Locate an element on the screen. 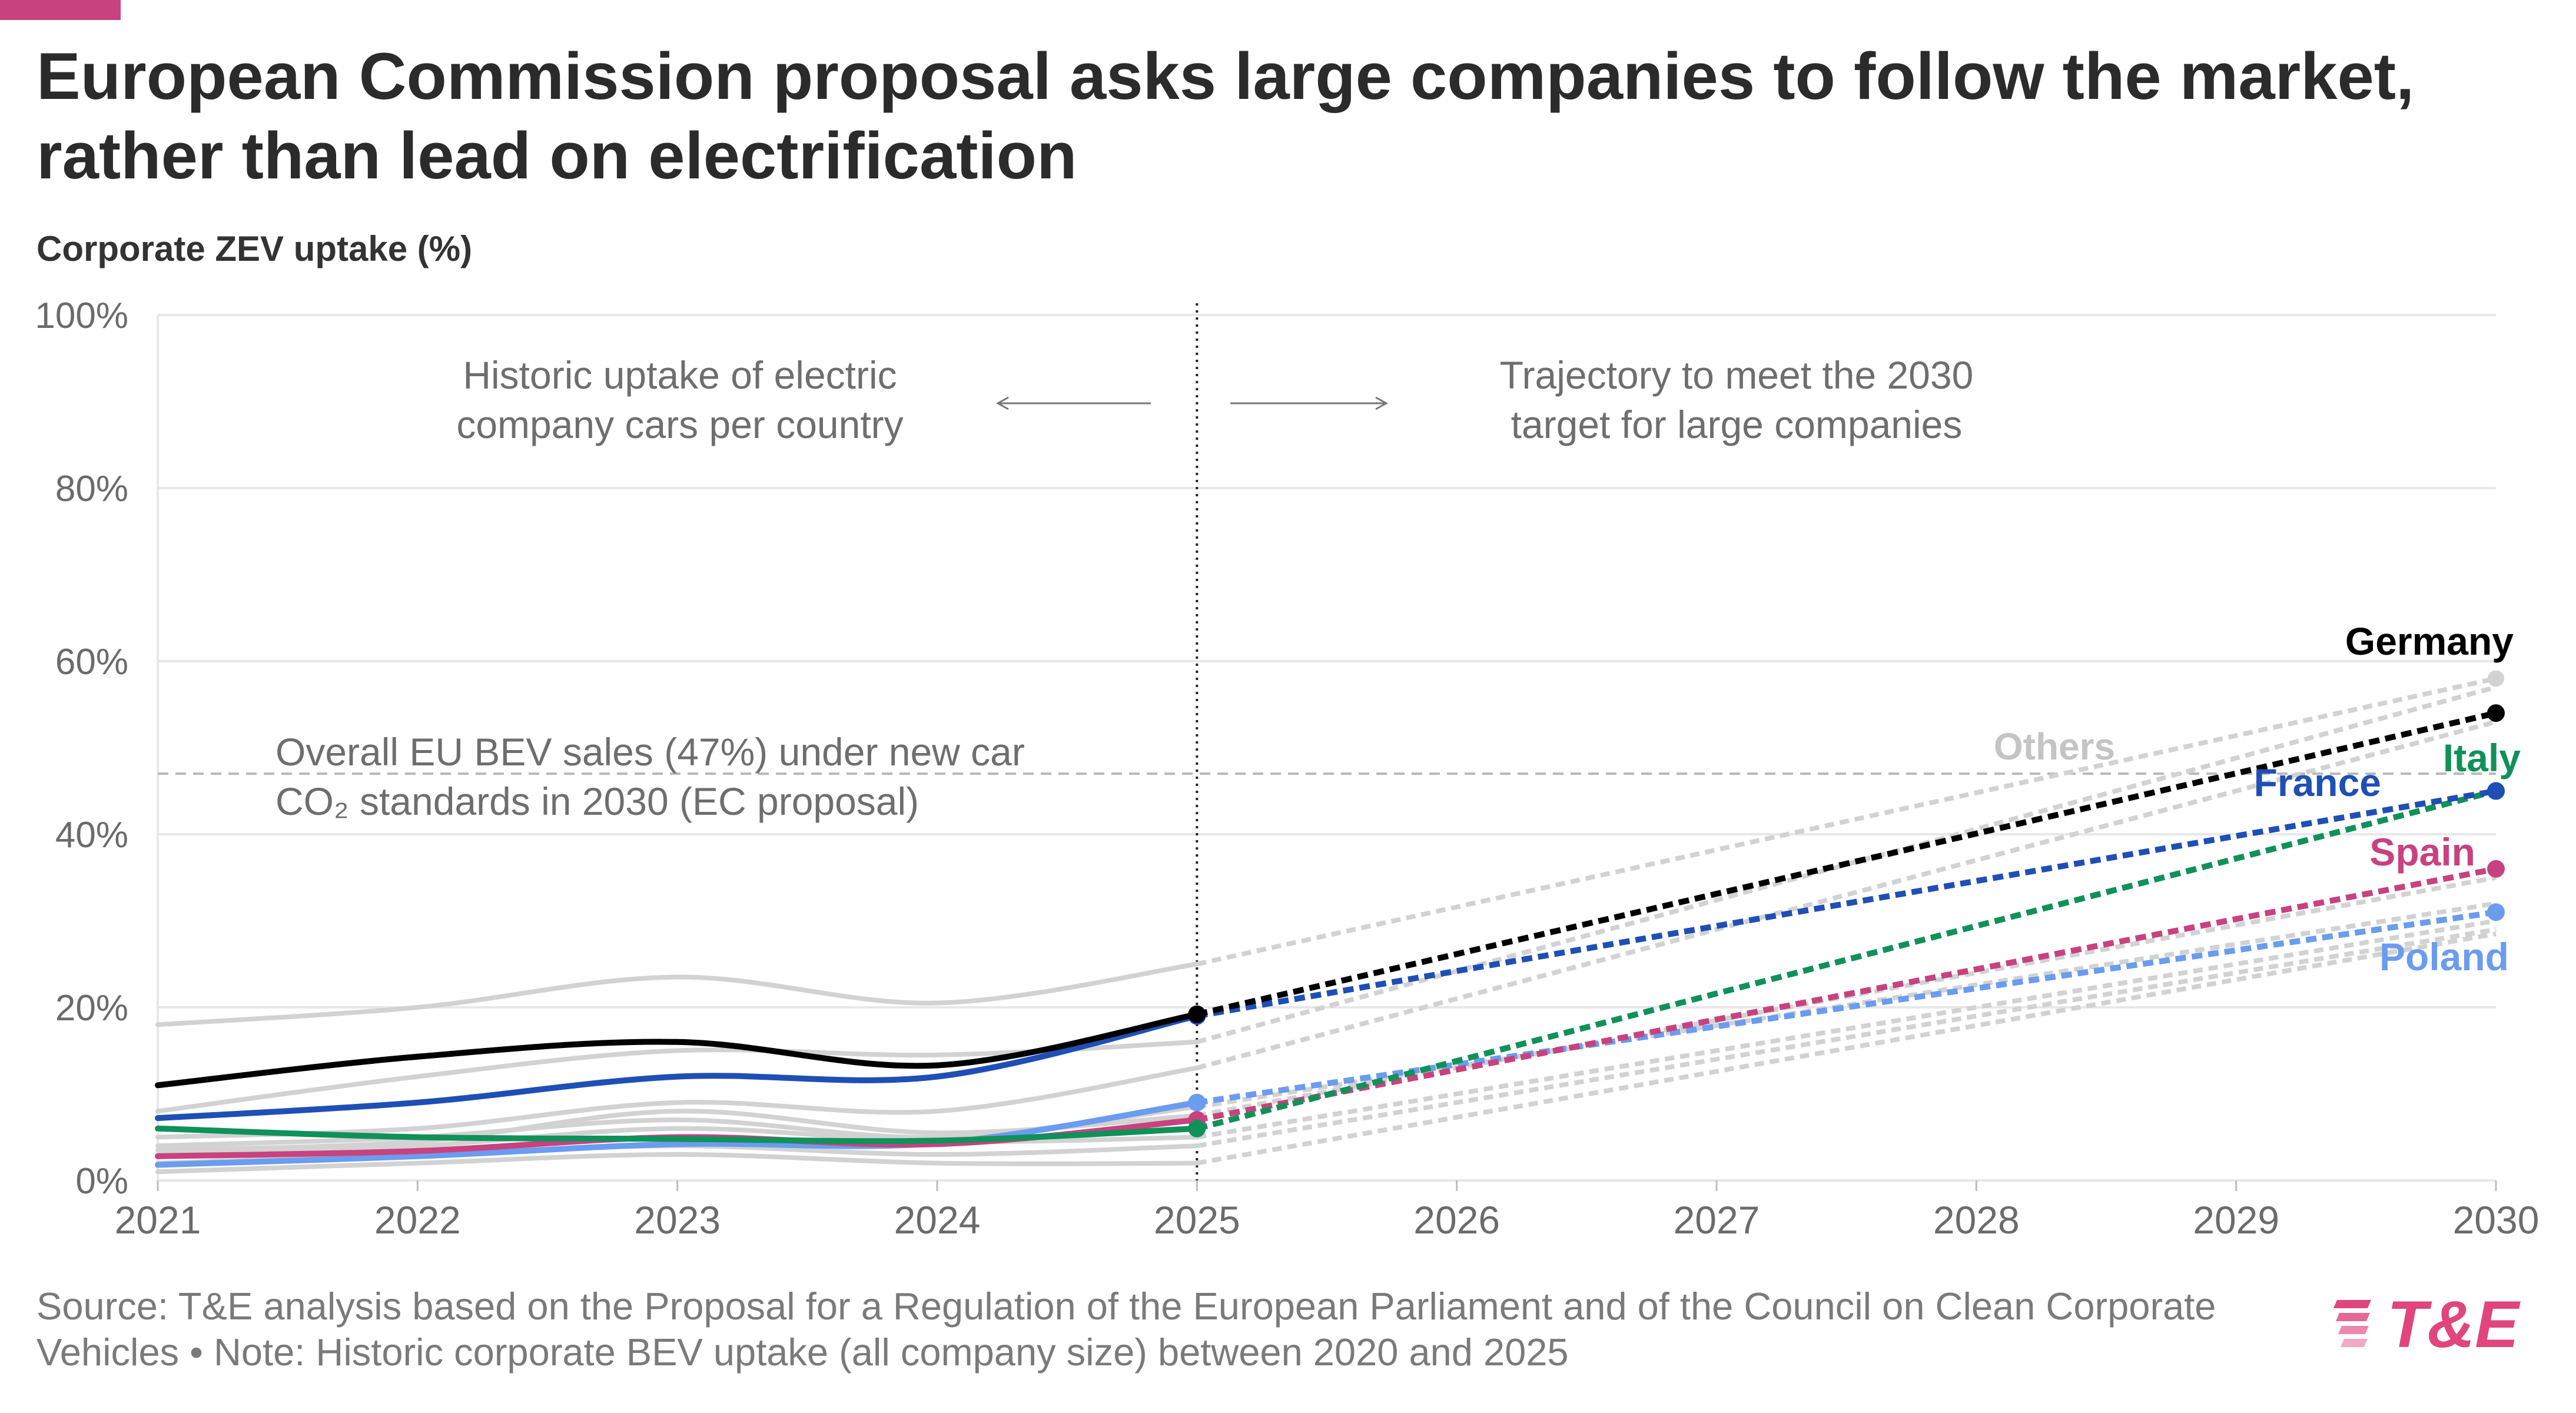 The width and height of the screenshot is (2576, 1413). series-point-2030-spain is located at coordinates (2496, 869).